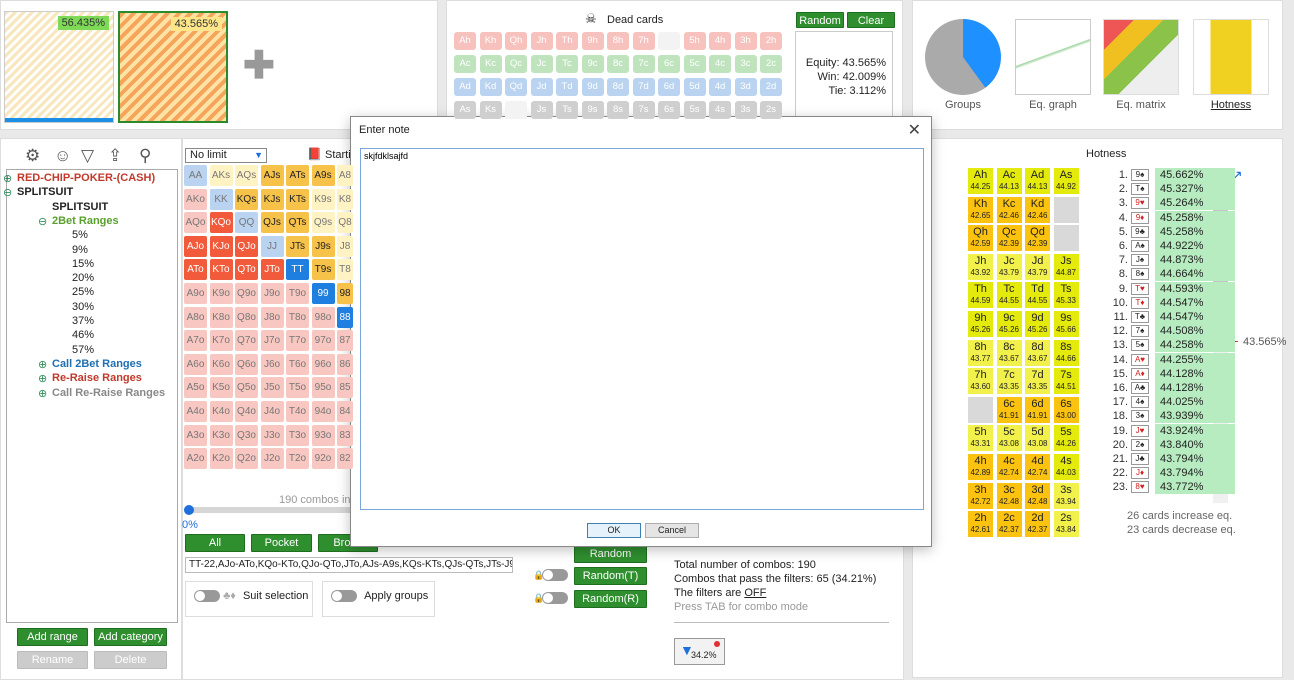 The width and height of the screenshot is (1294, 680). I want to click on range-cell: J2o, so click(272, 459).